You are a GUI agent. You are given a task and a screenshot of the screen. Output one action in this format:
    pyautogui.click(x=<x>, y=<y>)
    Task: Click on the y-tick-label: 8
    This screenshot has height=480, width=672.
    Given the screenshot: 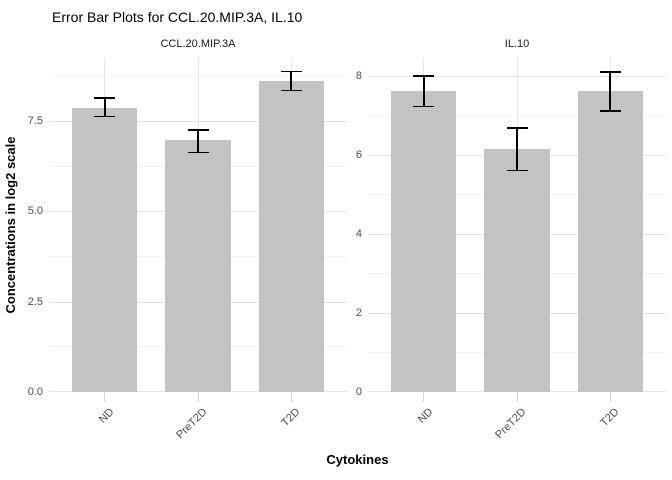 What is the action you would take?
    pyautogui.click(x=358, y=75)
    